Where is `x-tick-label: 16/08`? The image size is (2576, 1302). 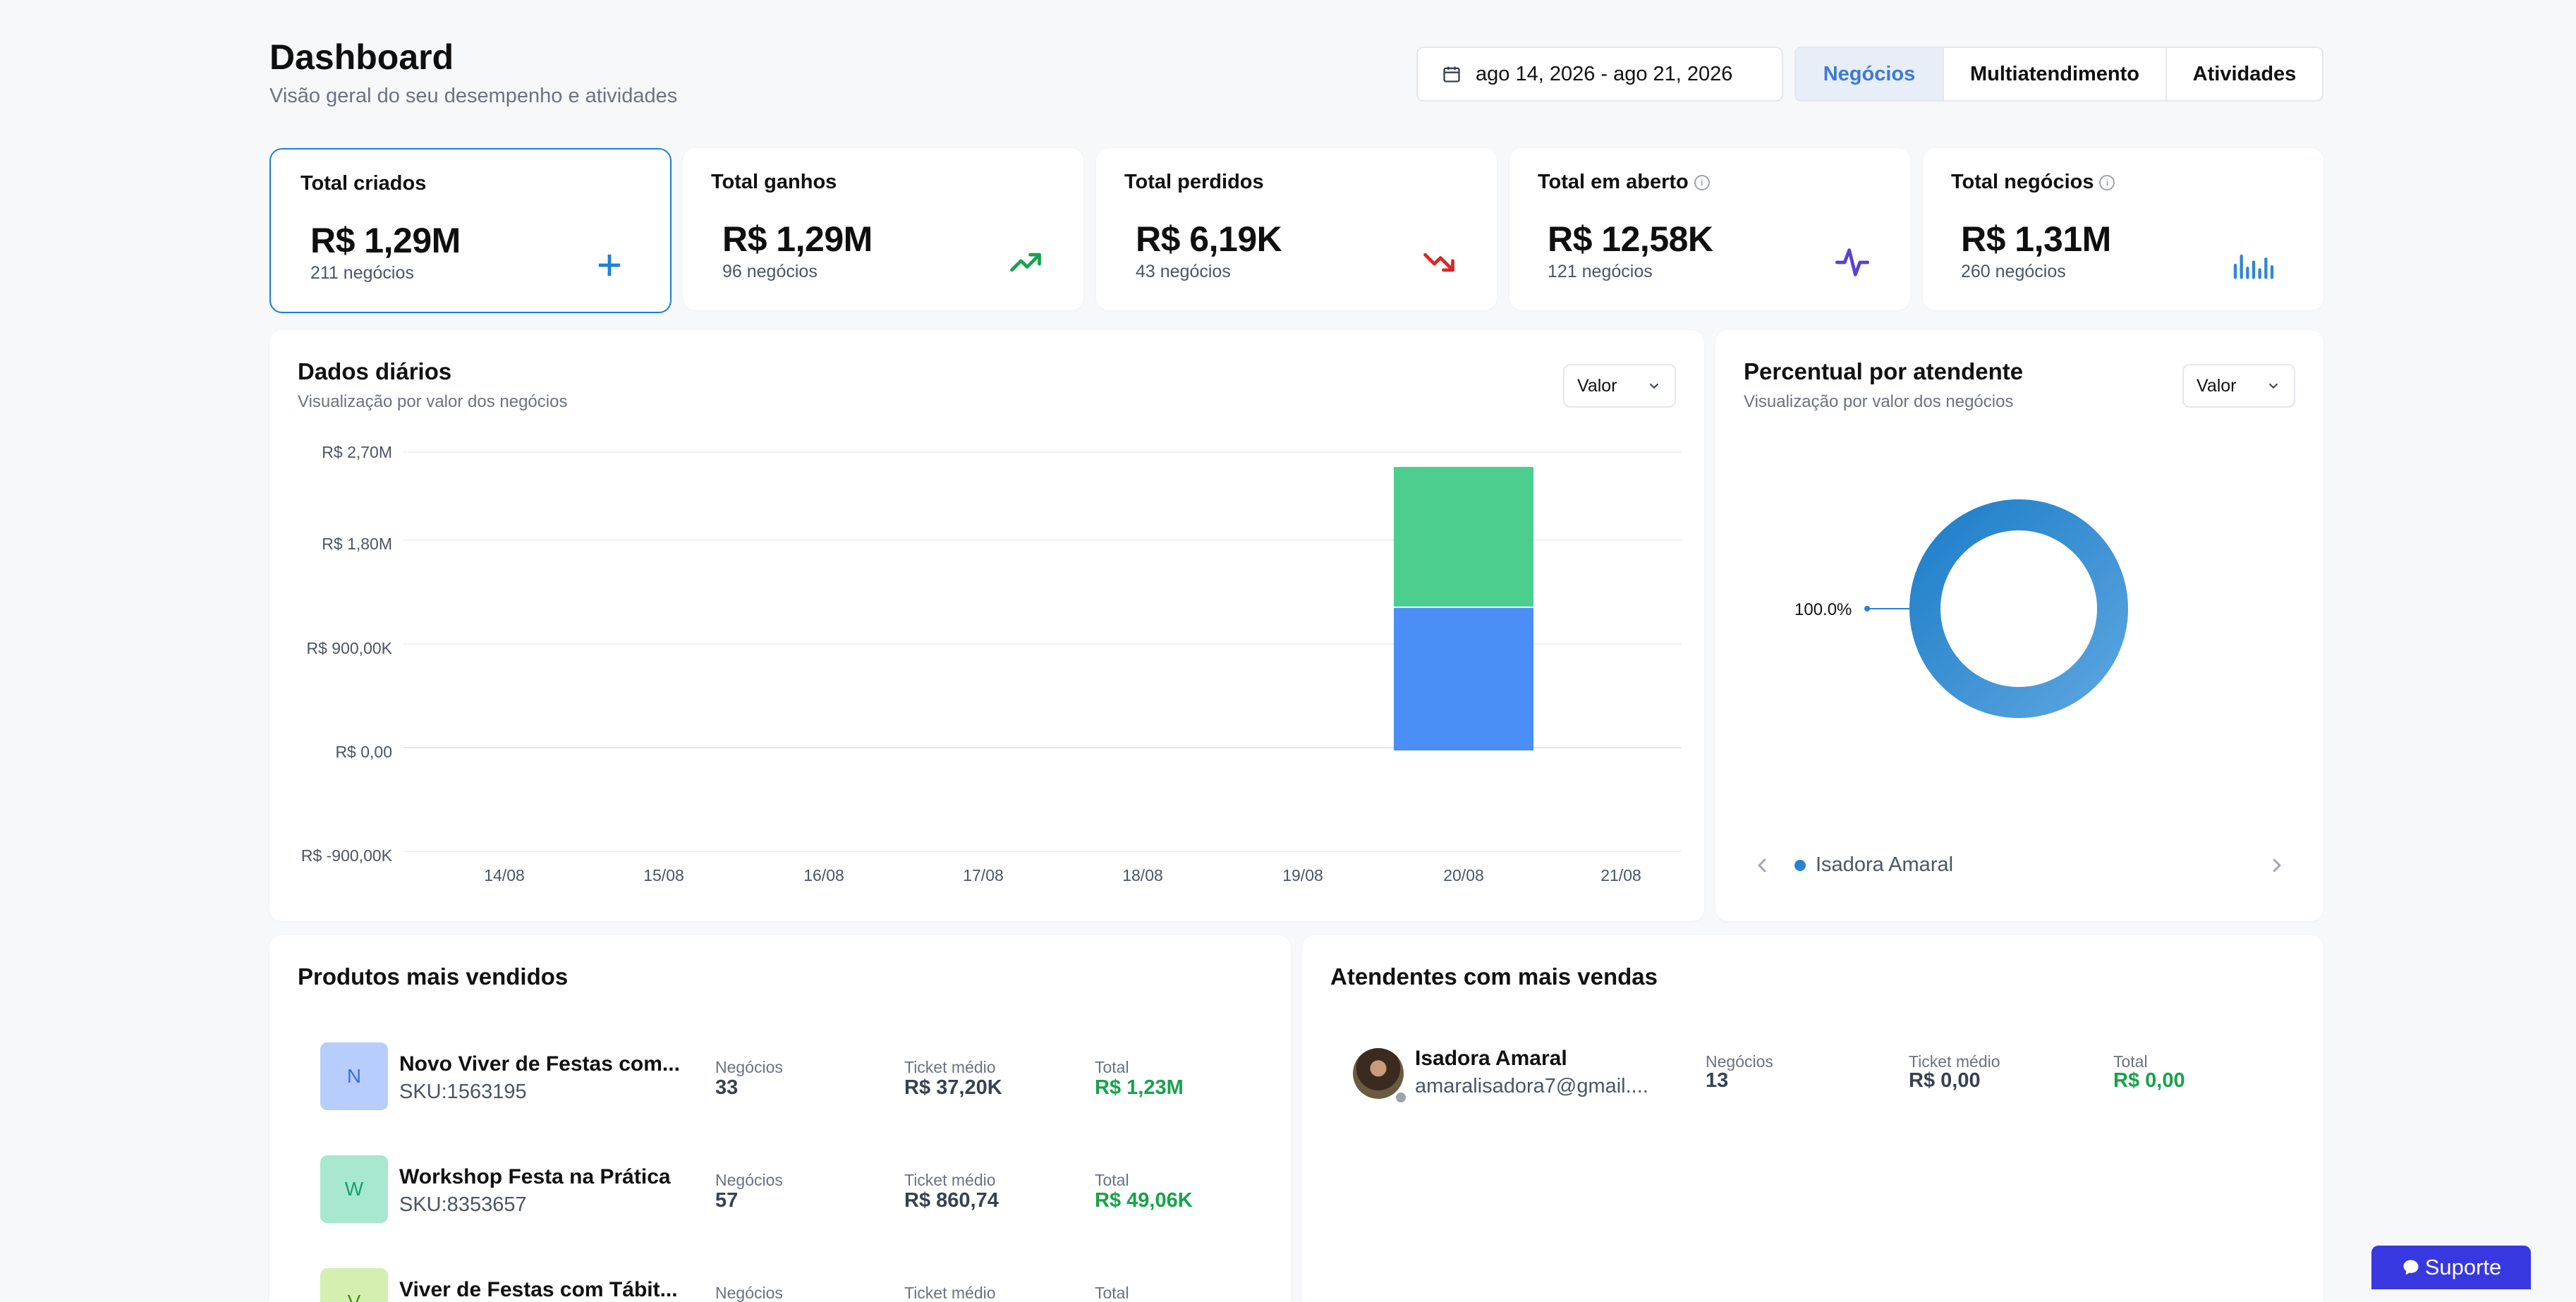
x-tick-label: 16/08 is located at coordinates (823, 875).